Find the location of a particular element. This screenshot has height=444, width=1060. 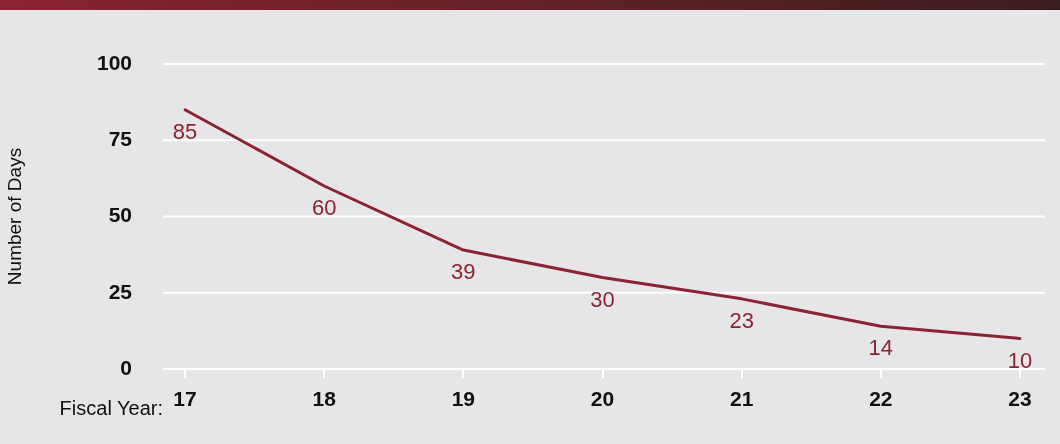

data-label: 10 is located at coordinates (1020, 360).